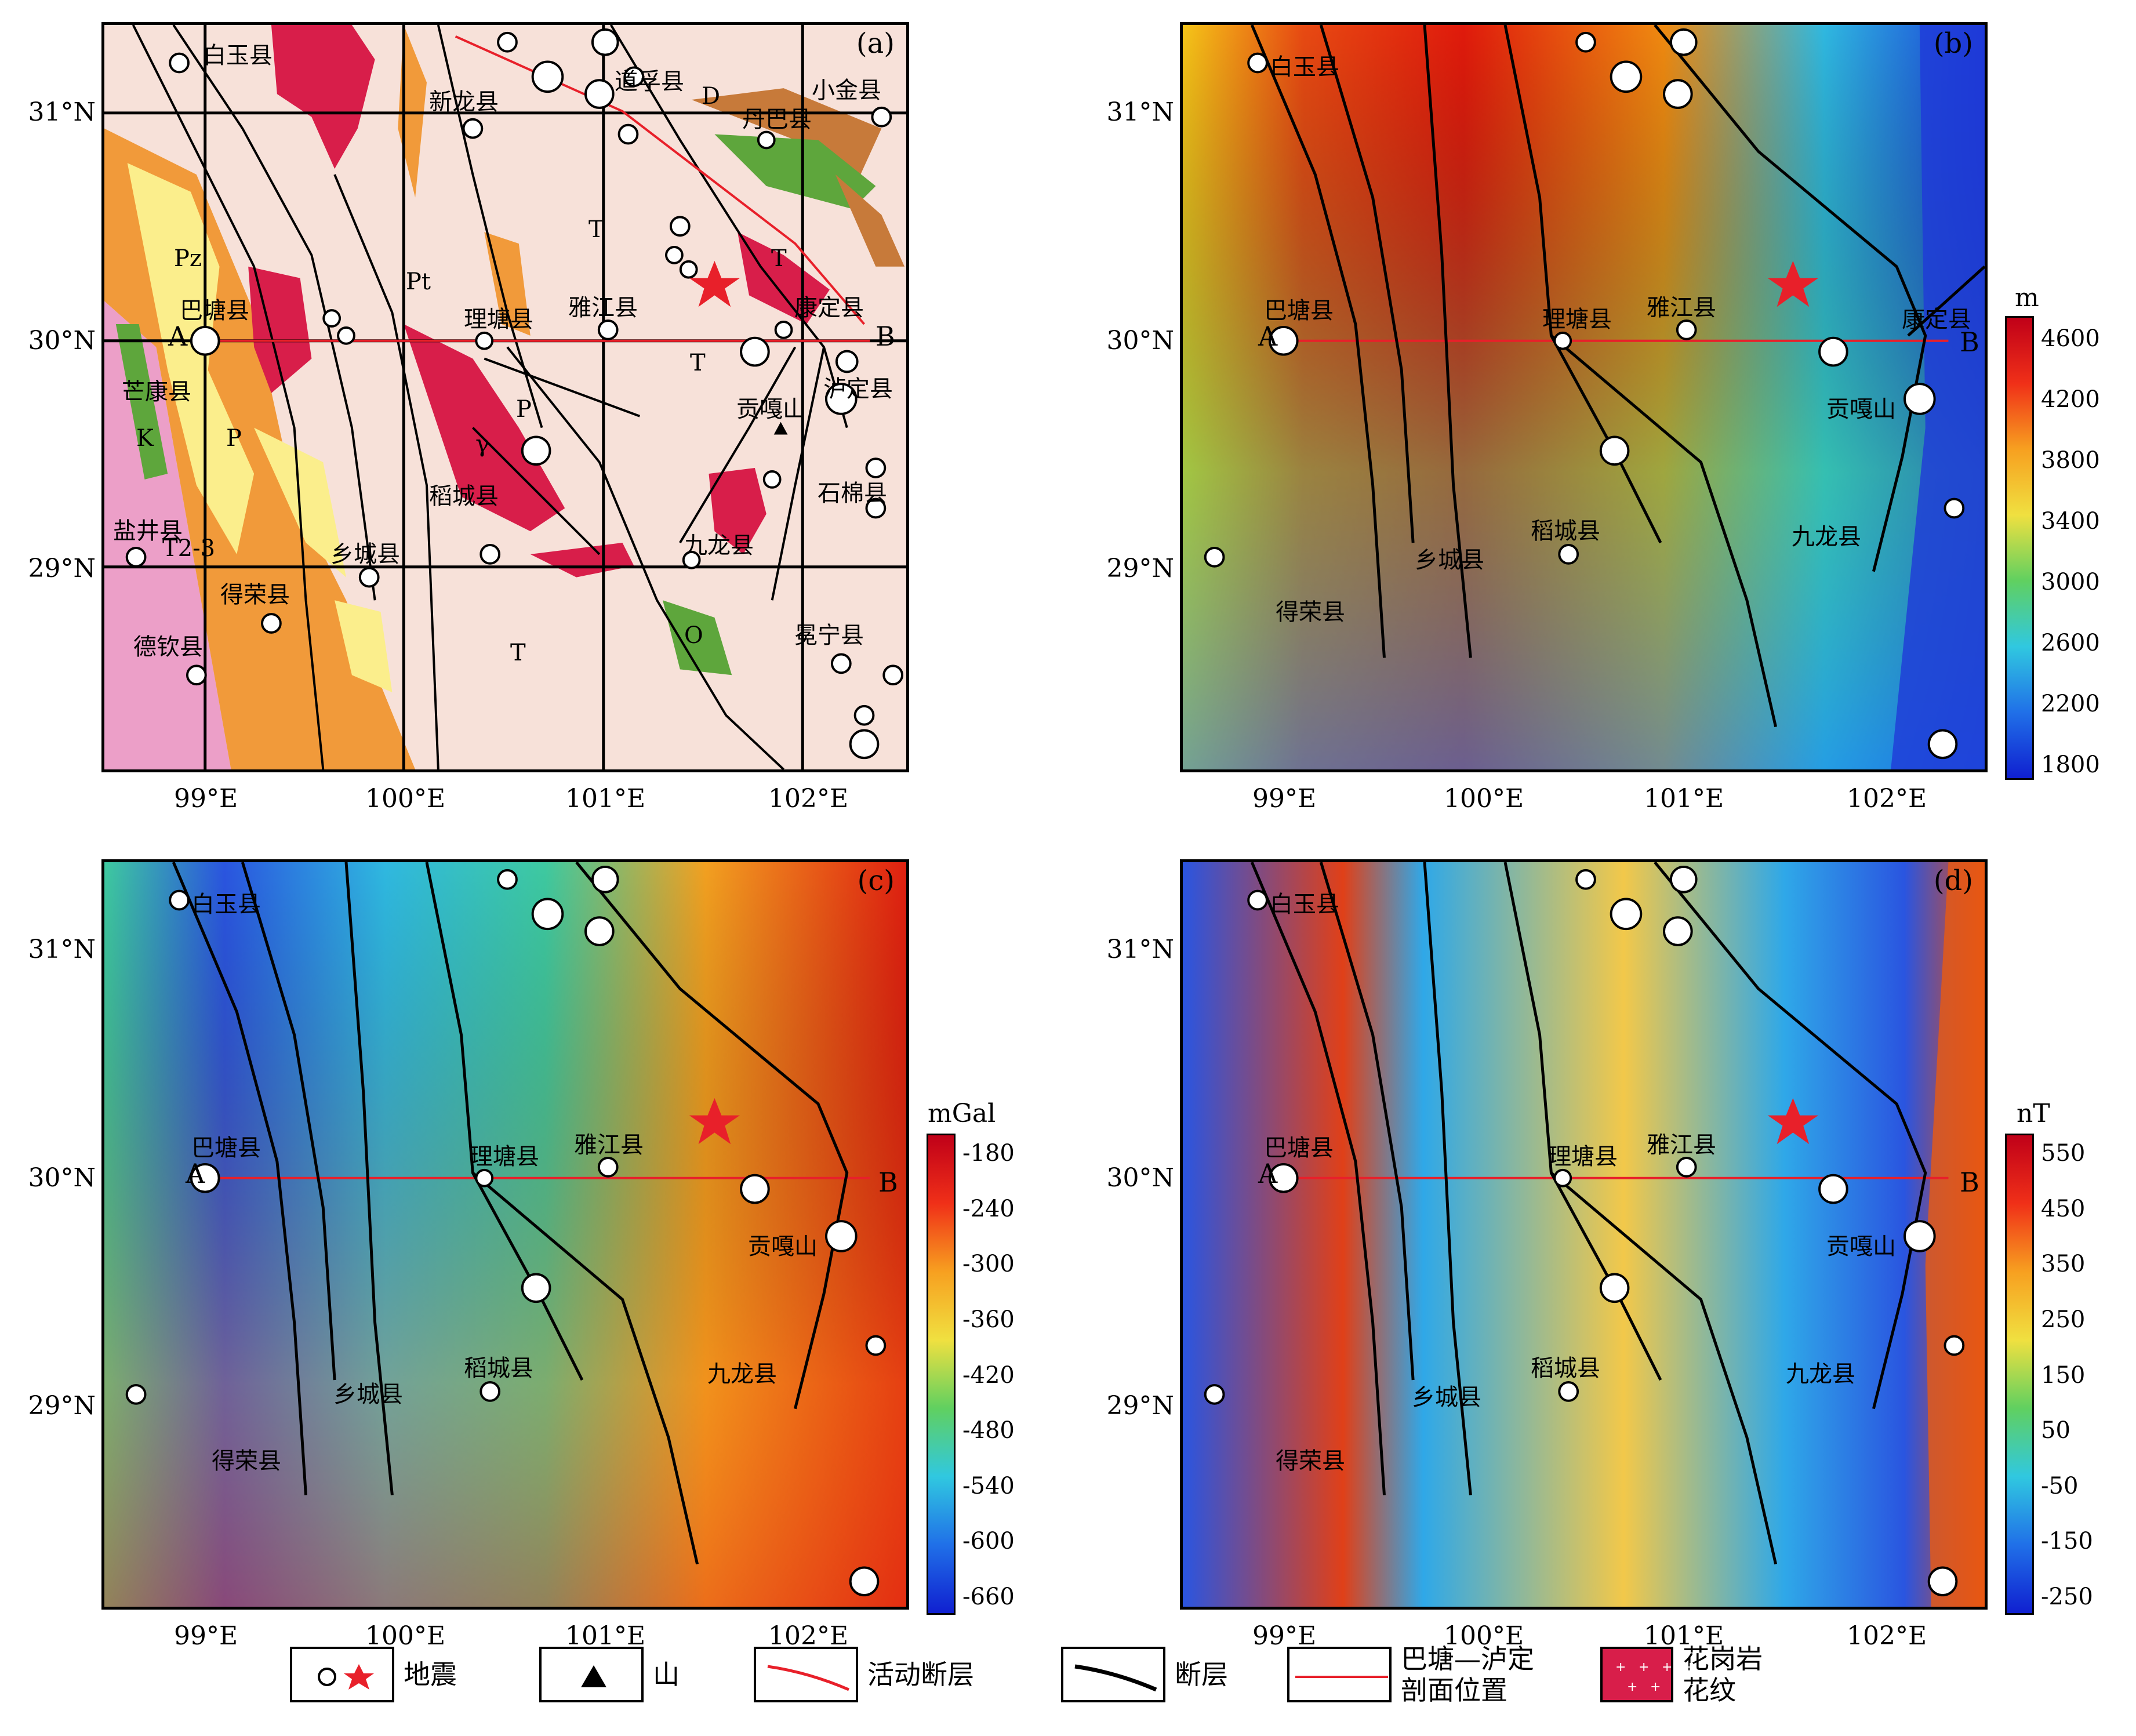 This screenshot has height=1736, width=2136. Describe the element at coordinates (988, 1375) in the screenshot. I see `colorbar-tick-label: -420` at that location.